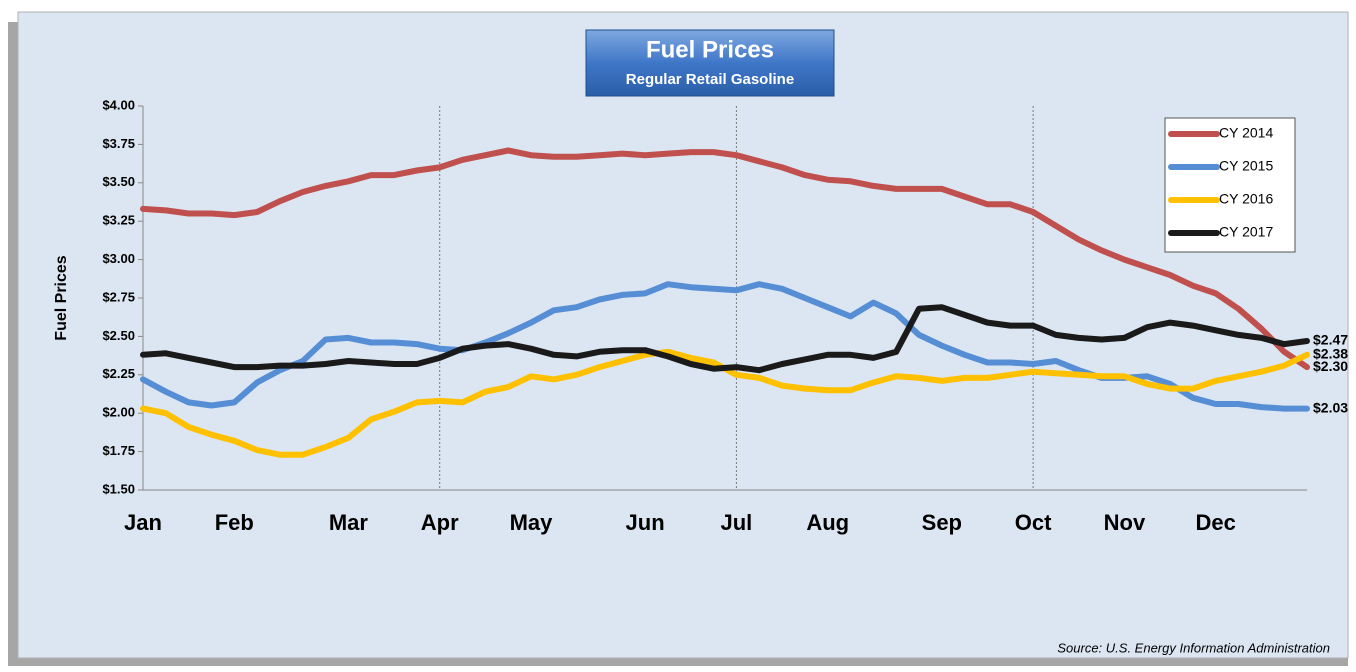 This screenshot has width=1356, height=672. Describe the element at coordinates (1033, 522) in the screenshot. I see `x-tick-label: Oct` at that location.